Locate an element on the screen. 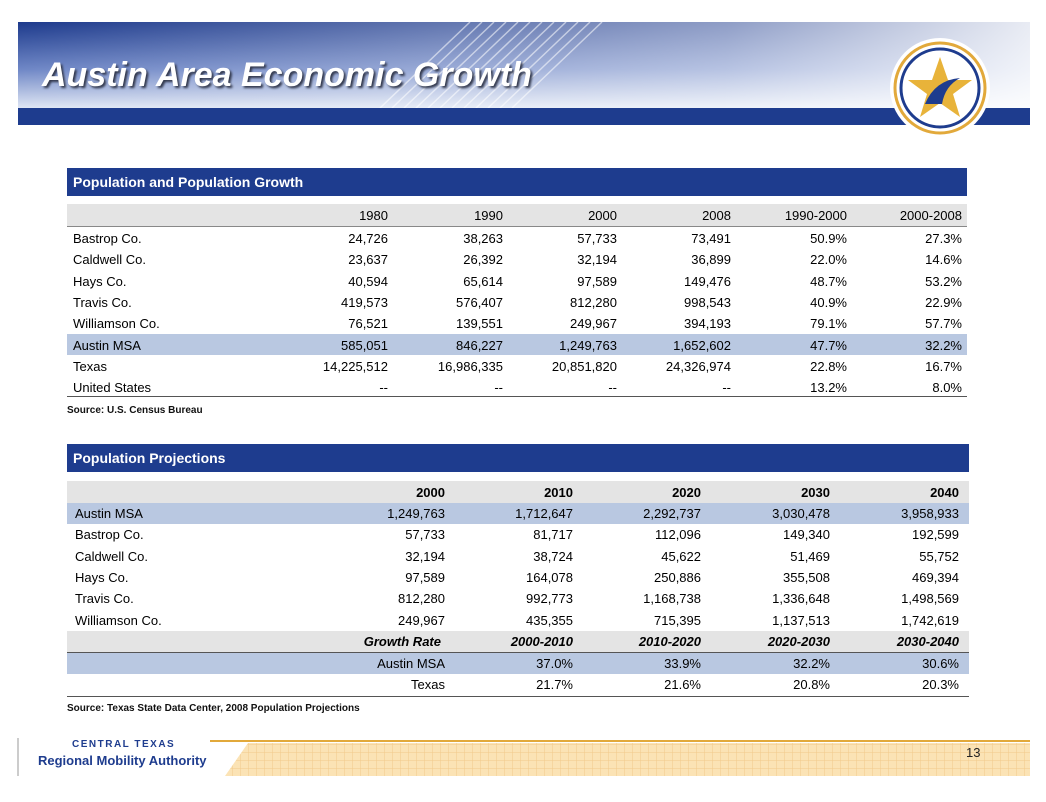 Image resolution: width=1046 pixels, height=802 pixels. column-header: 2010-2020 is located at coordinates (669, 641).